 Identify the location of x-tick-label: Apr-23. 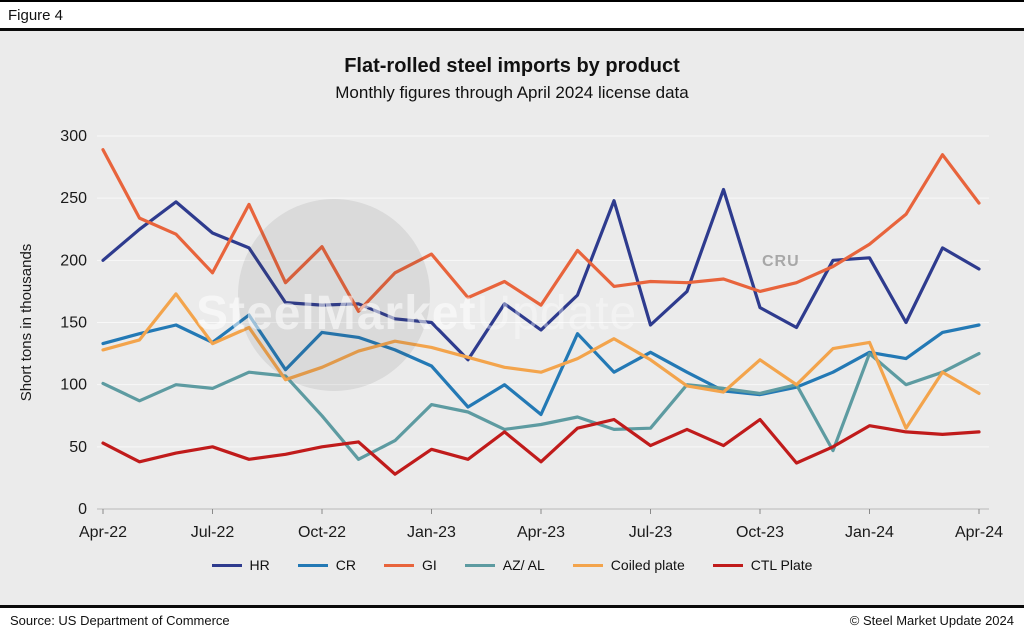
(541, 532).